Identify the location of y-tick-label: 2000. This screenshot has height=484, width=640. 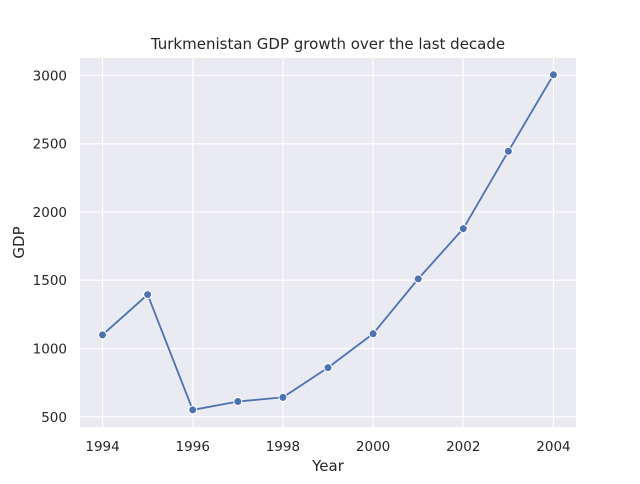
(50, 213).